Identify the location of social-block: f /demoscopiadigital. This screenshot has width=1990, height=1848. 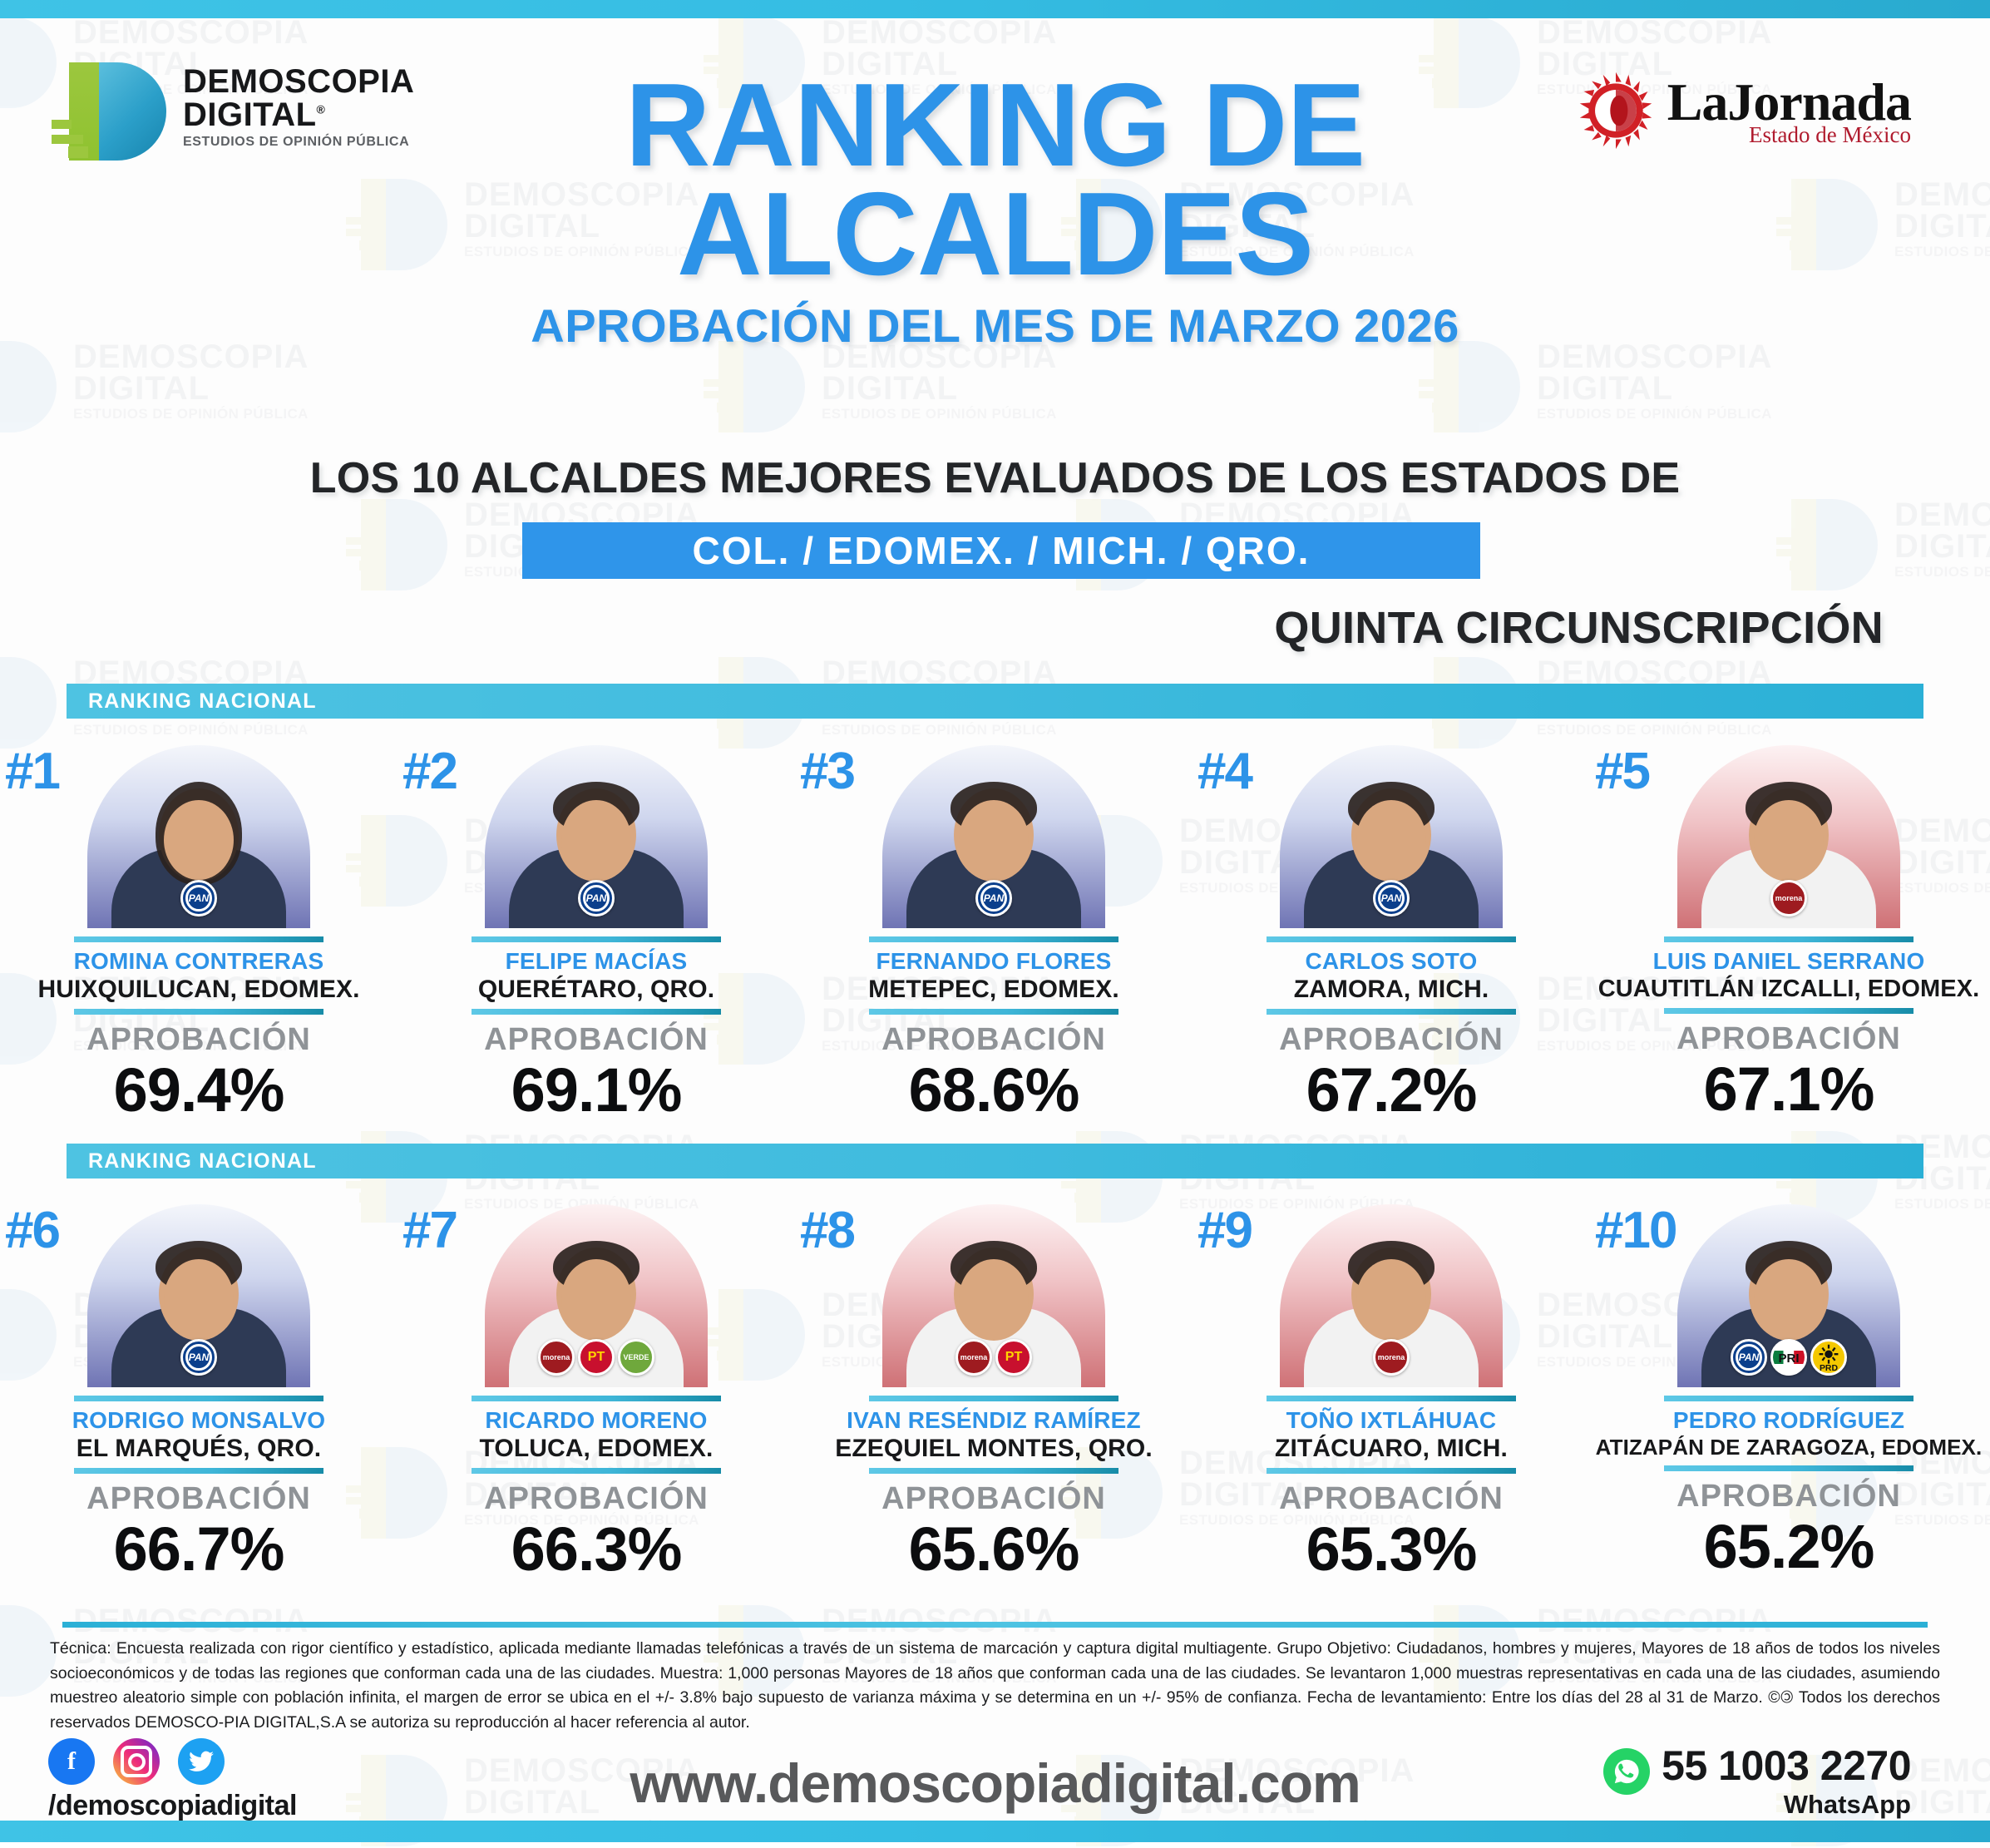
(172, 1780).